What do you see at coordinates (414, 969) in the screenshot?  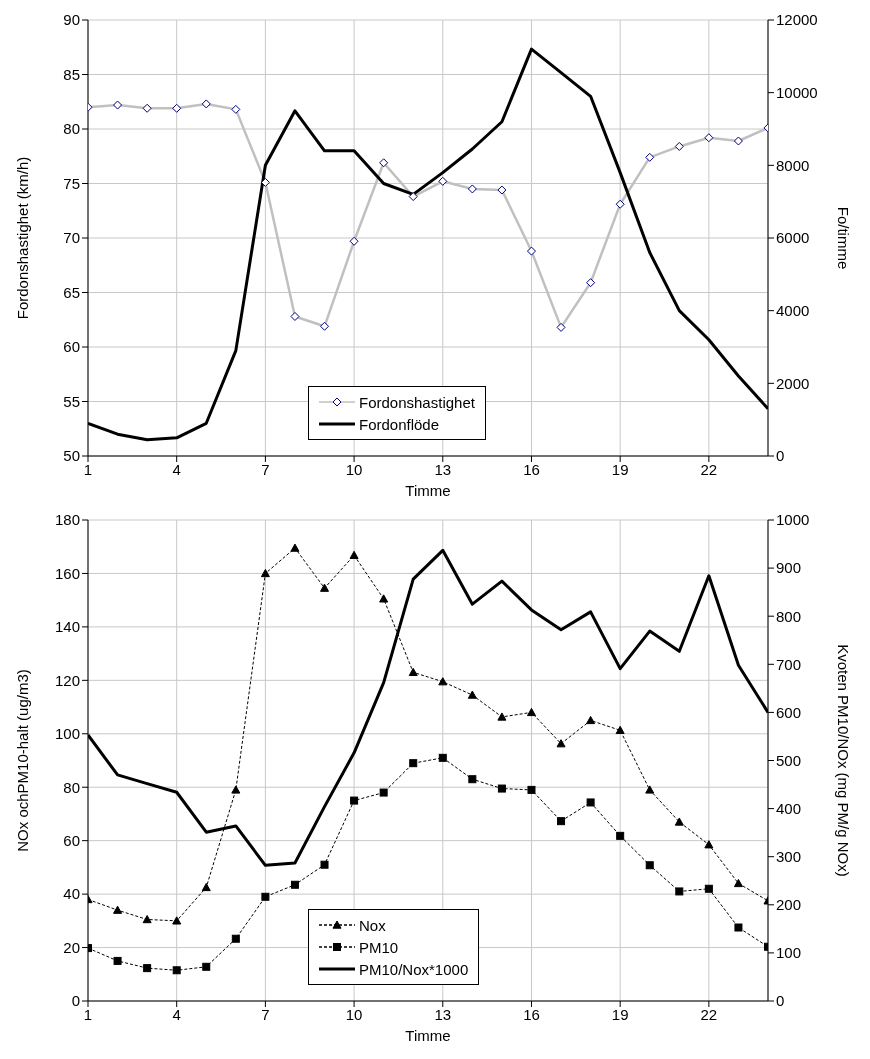 I see `legend-label: PM10/Nox*1000` at bounding box center [414, 969].